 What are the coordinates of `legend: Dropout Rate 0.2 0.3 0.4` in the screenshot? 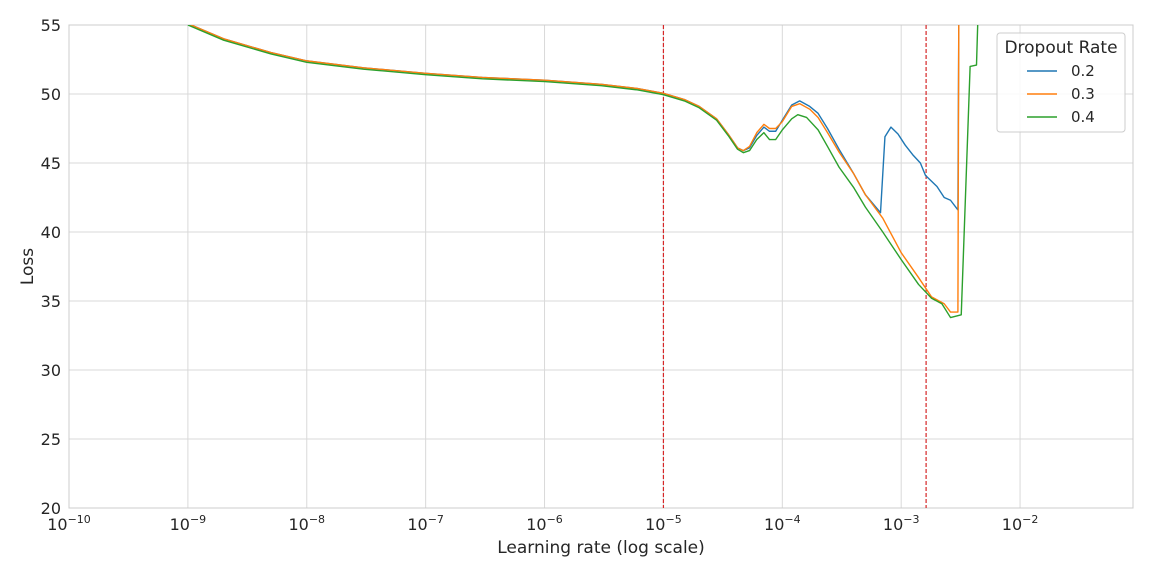 It's located at (1061, 82).